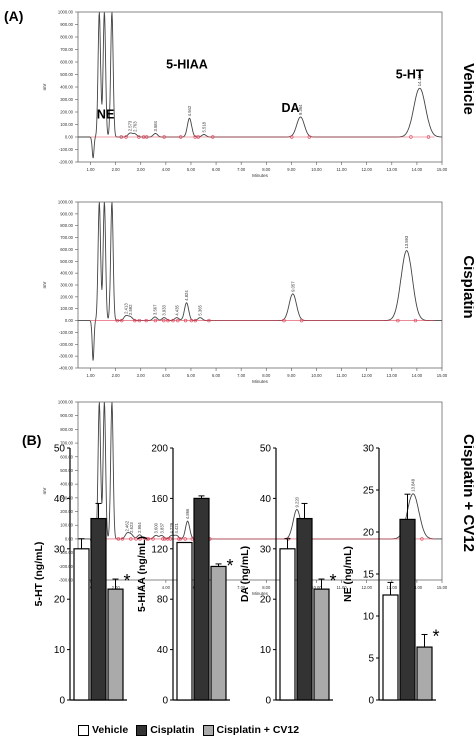 The image size is (474, 743). Describe the element at coordinates (66, 202) in the screenshot. I see `y-tick-label: 1000.00` at that location.